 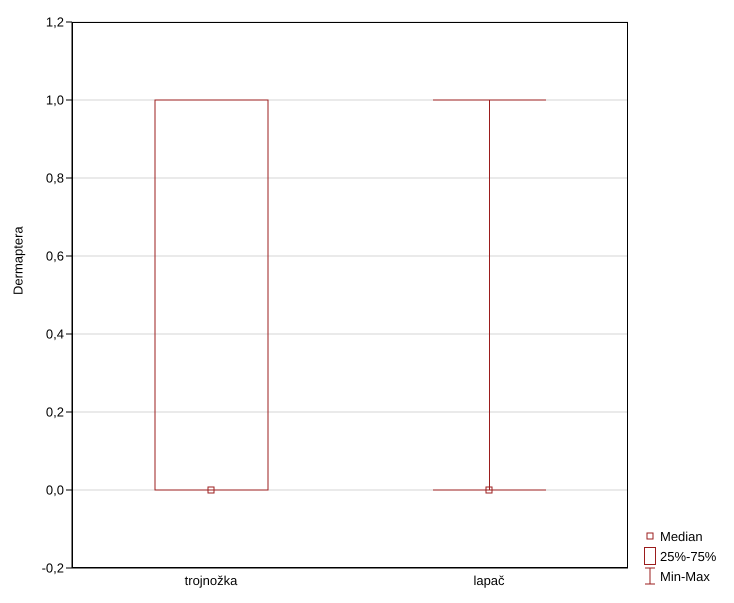 What do you see at coordinates (55, 334) in the screenshot?
I see `y-tick-label: 0,4` at bounding box center [55, 334].